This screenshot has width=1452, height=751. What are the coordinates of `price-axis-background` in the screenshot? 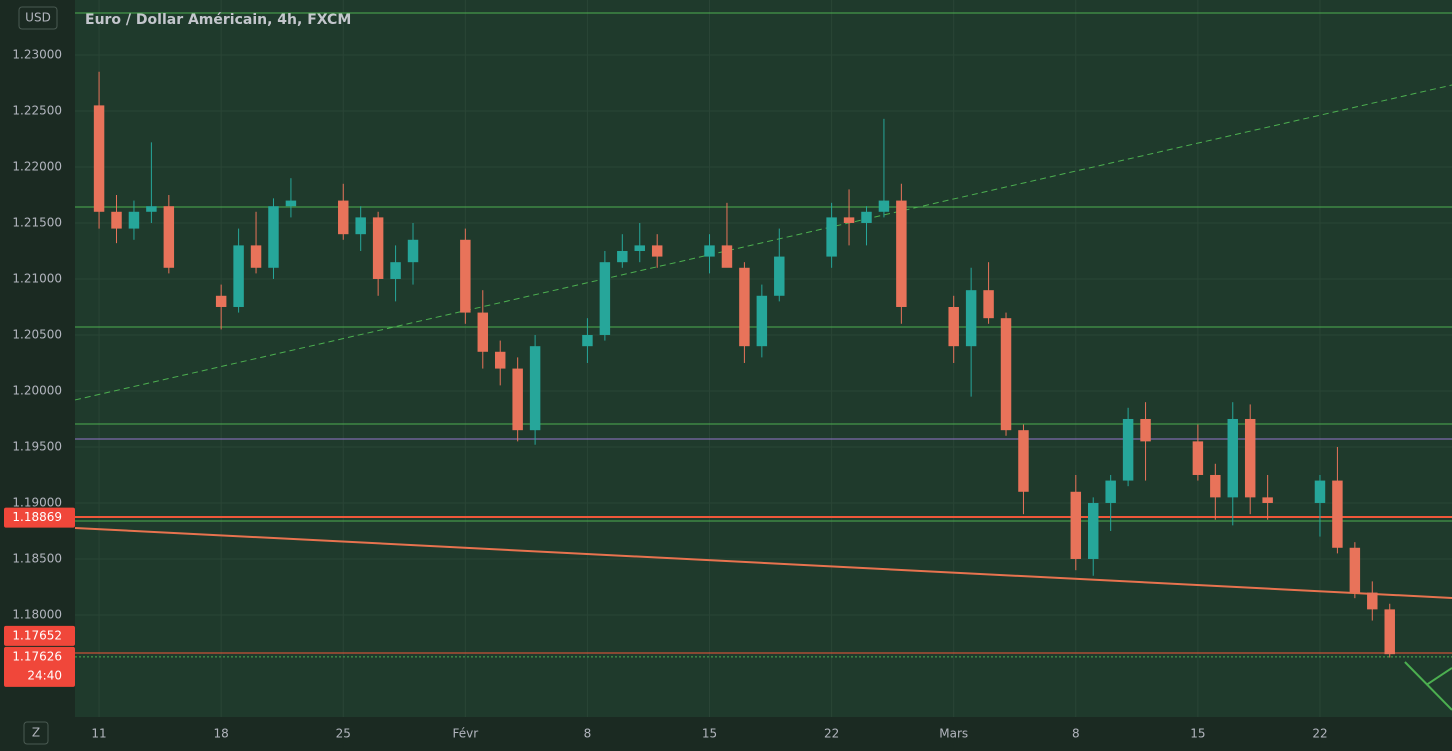 It's located at (37, 375).